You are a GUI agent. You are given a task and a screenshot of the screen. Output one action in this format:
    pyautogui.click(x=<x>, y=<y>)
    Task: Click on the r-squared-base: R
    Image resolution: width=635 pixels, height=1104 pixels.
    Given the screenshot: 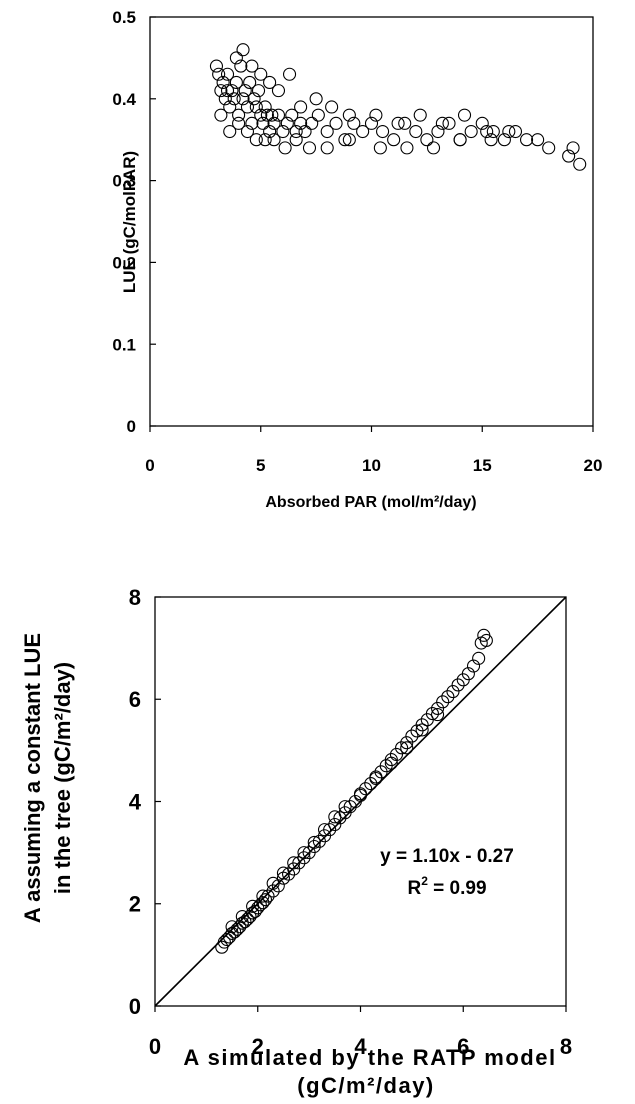 What is the action you would take?
    pyautogui.click(x=414, y=888)
    